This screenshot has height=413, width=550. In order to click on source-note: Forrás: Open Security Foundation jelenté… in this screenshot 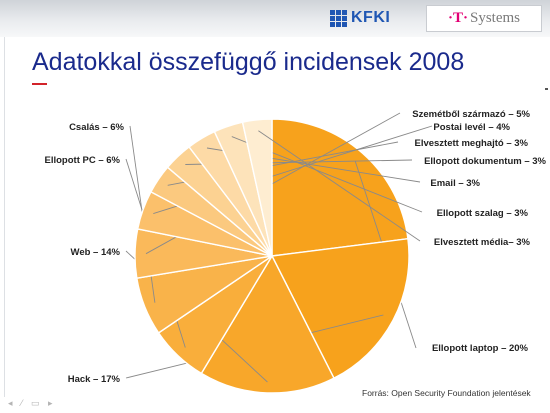, I will do `click(446, 393)`.